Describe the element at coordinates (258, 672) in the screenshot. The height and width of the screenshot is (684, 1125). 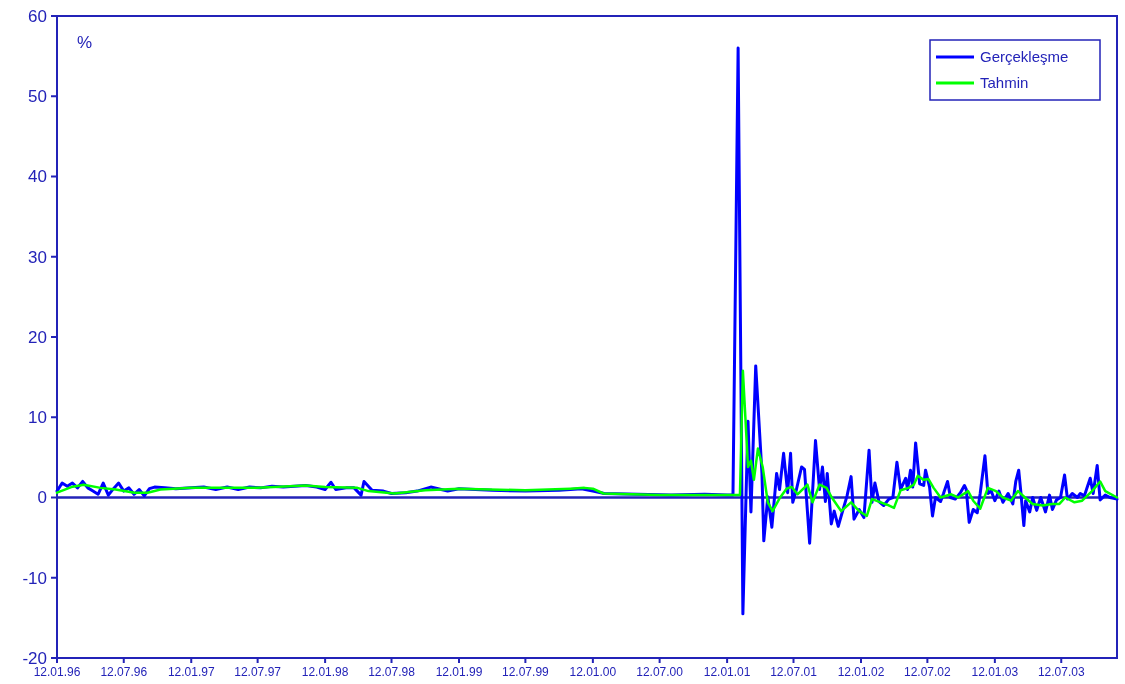
I see `x-tick-label: 12.07.97` at that location.